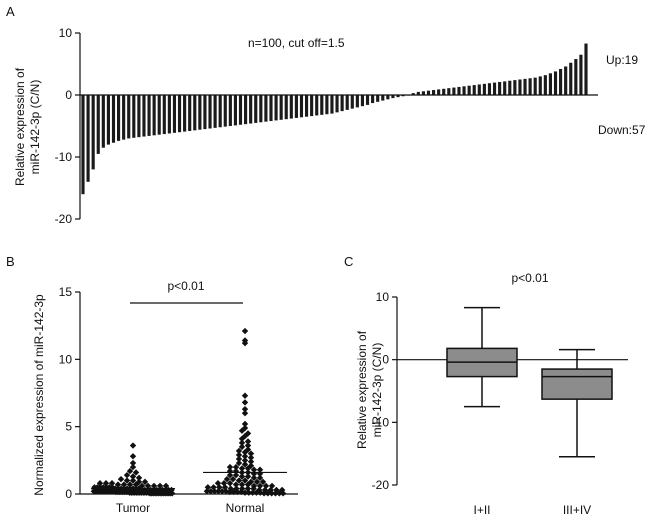 This screenshot has width=655, height=521. I want to click on panel-a-y-ticks: 10 0 -10 -20, so click(67, 126).